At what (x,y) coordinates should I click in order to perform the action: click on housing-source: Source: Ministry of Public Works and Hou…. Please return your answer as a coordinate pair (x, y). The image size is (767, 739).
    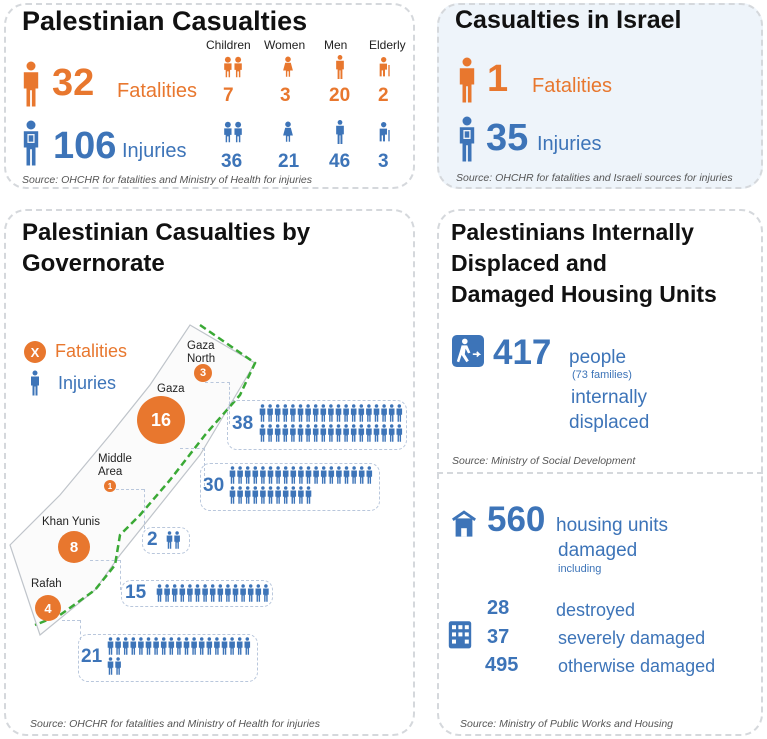
    Looking at the image, I should click on (566, 724).